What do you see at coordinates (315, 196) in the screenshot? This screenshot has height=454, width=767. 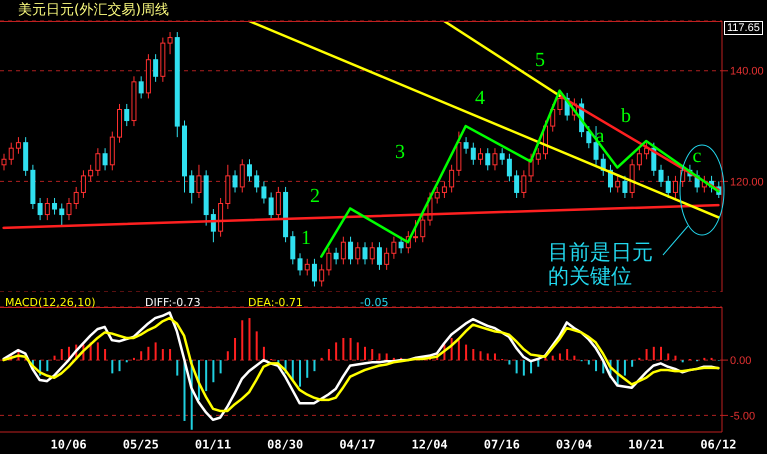 I see `annotation: 2` at bounding box center [315, 196].